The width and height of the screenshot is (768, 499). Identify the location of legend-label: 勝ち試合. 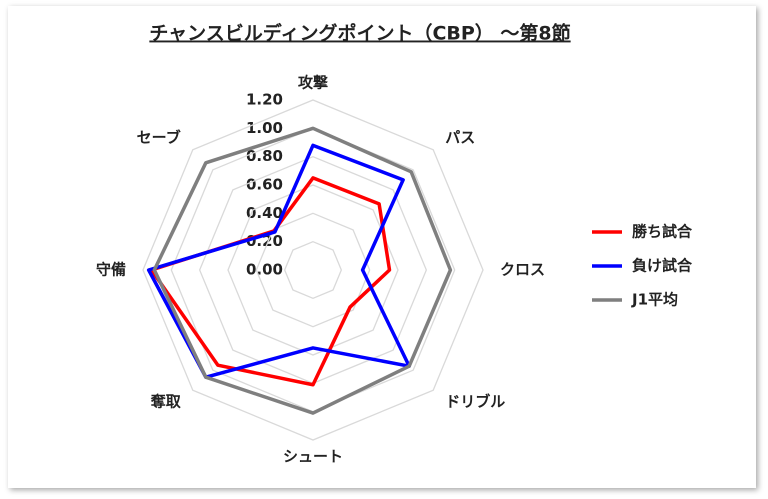
(662, 232).